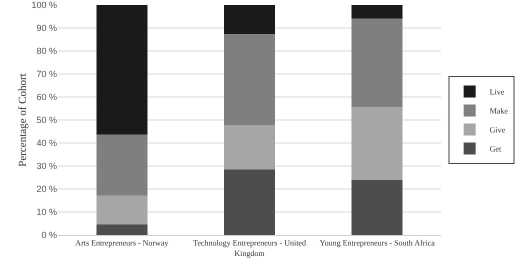 Image resolution: width=520 pixels, height=267 pixels. I want to click on y-tick-label: 30 %, so click(46, 166).